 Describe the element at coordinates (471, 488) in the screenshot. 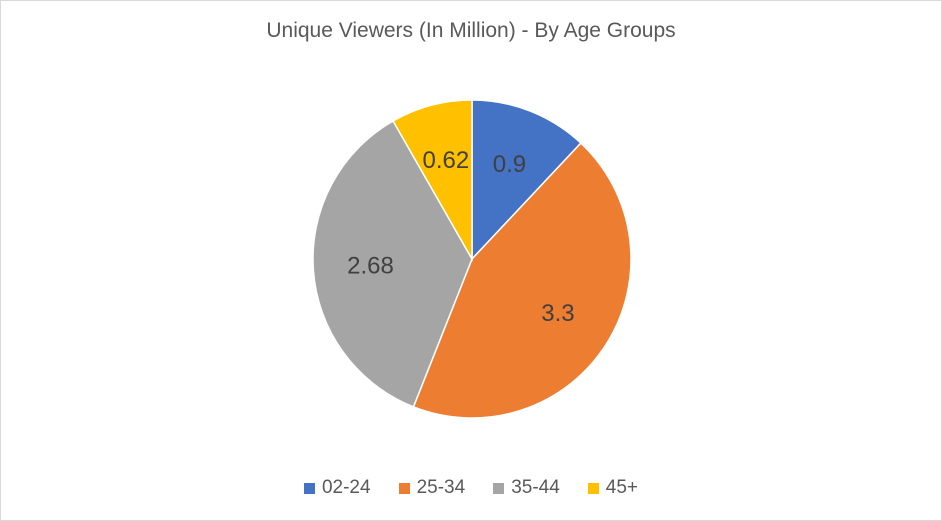

I see `legend: 02-24 25-34 35-44 45+` at that location.